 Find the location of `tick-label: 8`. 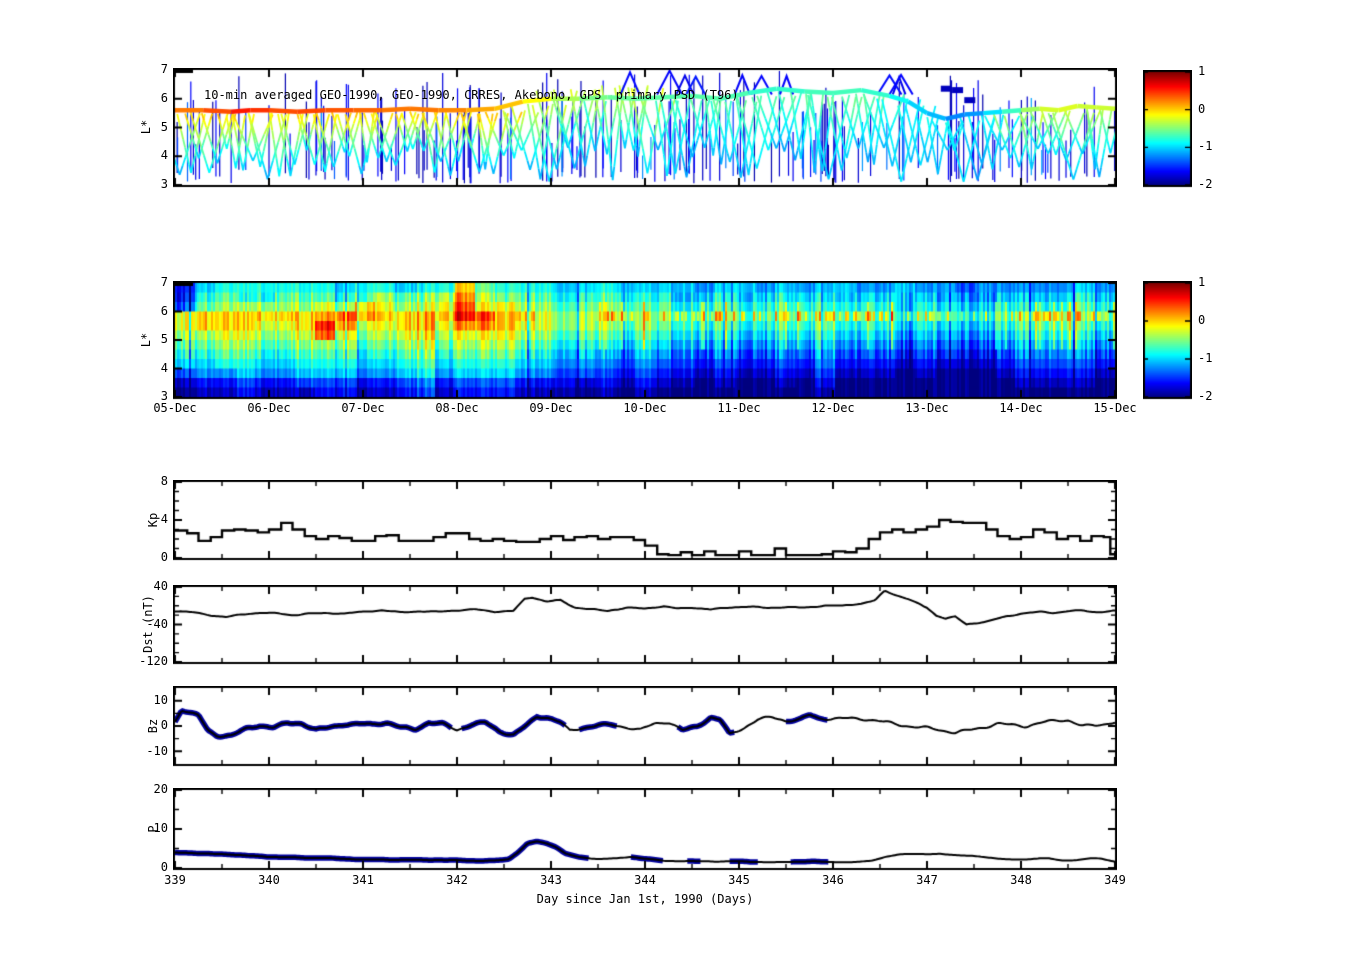

tick-label: 8 is located at coordinates (164, 481).